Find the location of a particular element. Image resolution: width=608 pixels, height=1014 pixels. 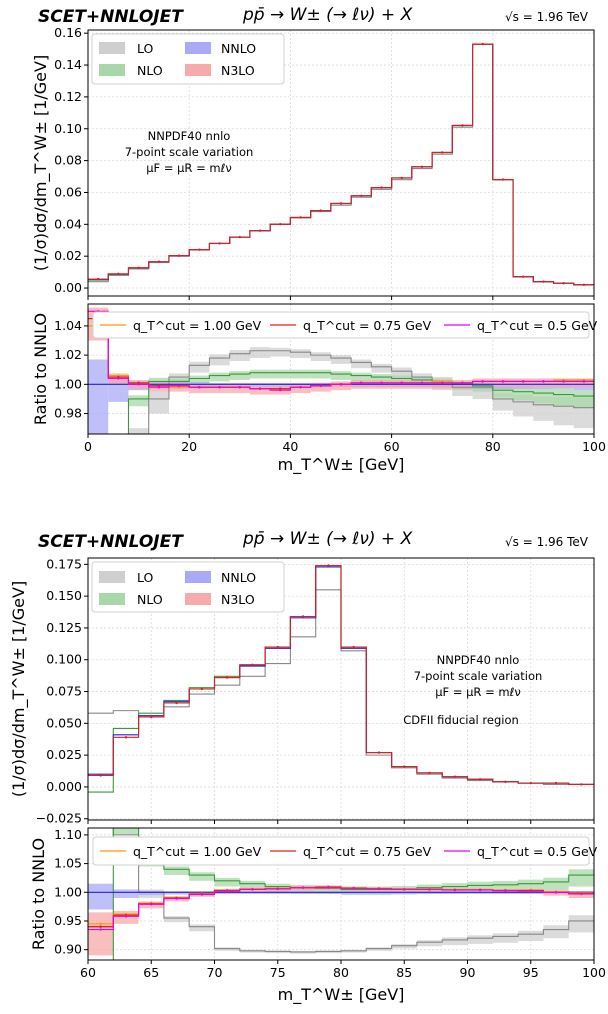

fig2-main-ytick-label-7: 0.150 is located at coordinates (64, 595).